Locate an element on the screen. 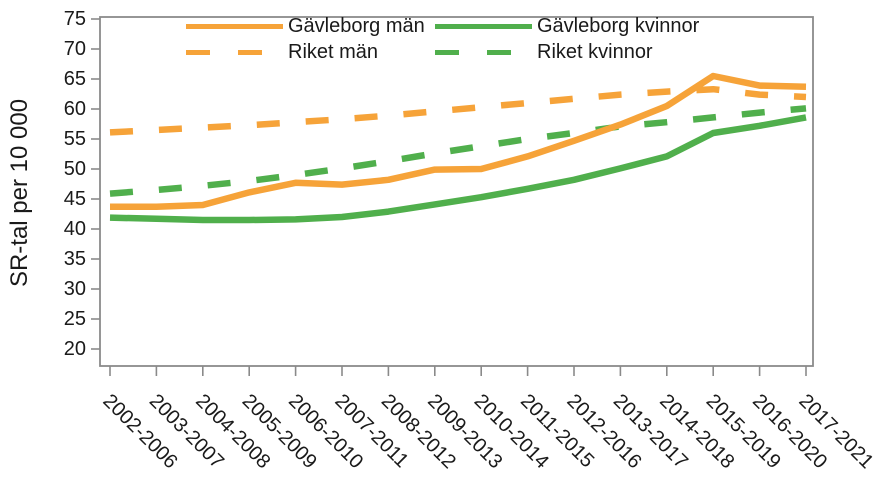 Image resolution: width=877 pixels, height=479 pixels. y-axis-title: SR-tal per 10 000 is located at coordinates (19, 193).